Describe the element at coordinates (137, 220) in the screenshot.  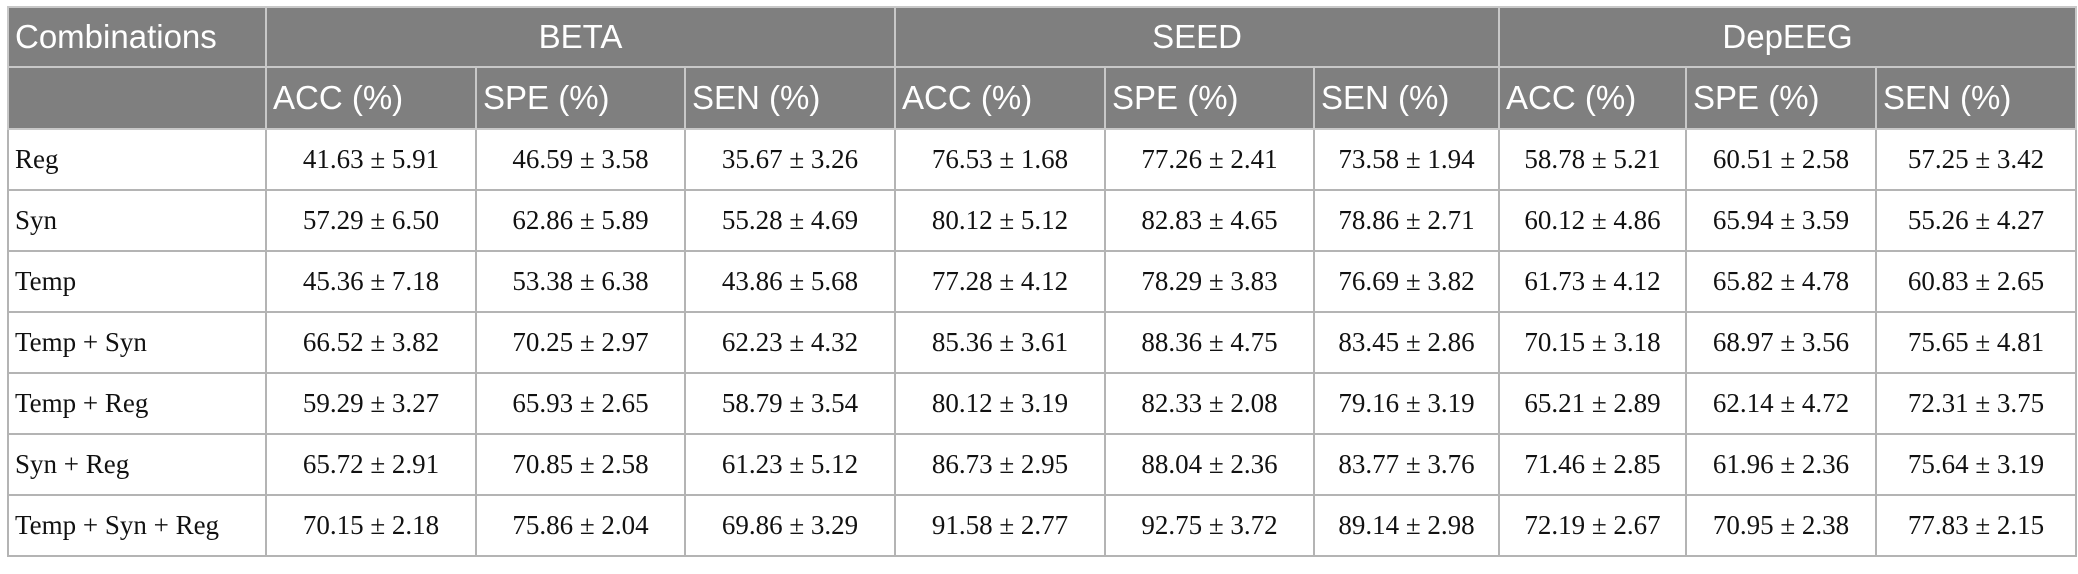
I see `row-label: Syn` at that location.